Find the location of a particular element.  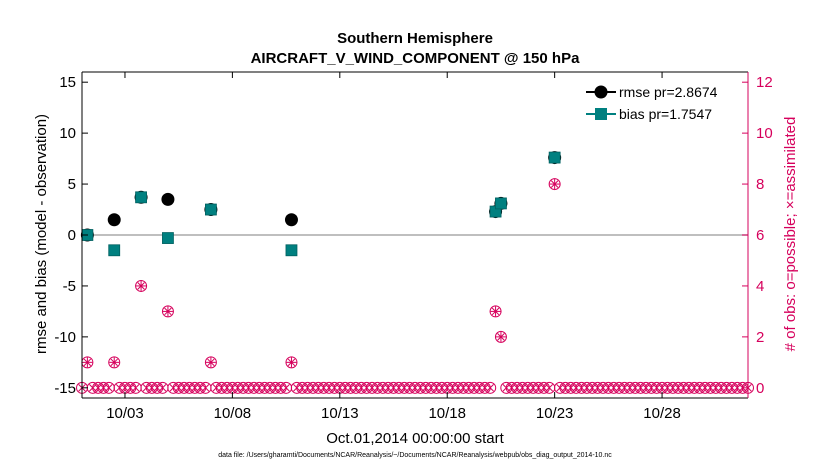

chart-title-line-1: Southern Hemisphere is located at coordinates (415, 38).